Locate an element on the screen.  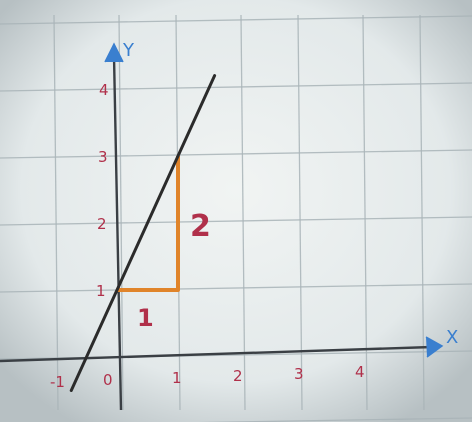
y-tick-label: 2 is located at coordinates (102, 224).